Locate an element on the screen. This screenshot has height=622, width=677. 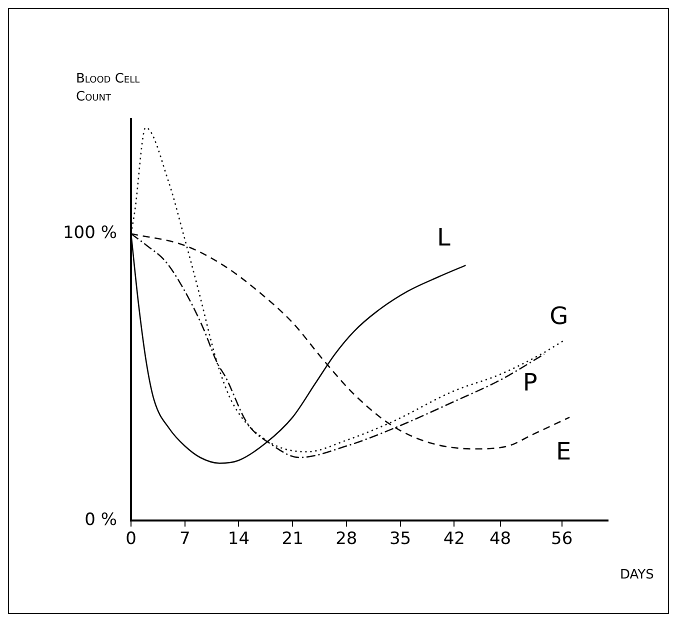
x-tick-label: 56 is located at coordinates (562, 539).